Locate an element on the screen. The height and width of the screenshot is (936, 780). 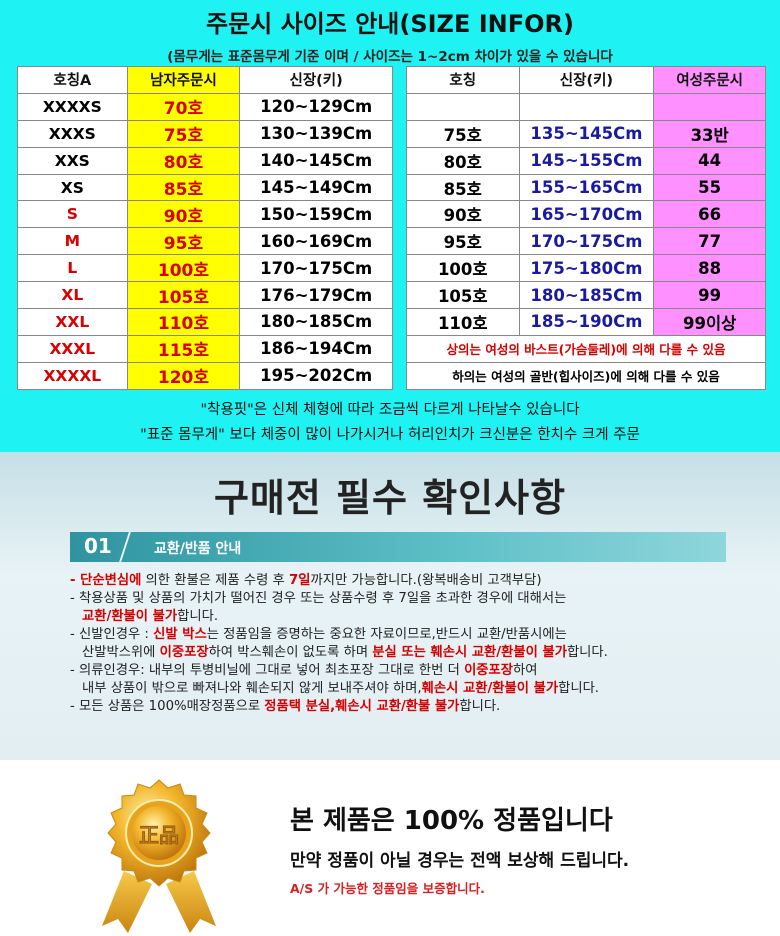
table-row: 100호 175~180Cm 88 is located at coordinates (586, 268).